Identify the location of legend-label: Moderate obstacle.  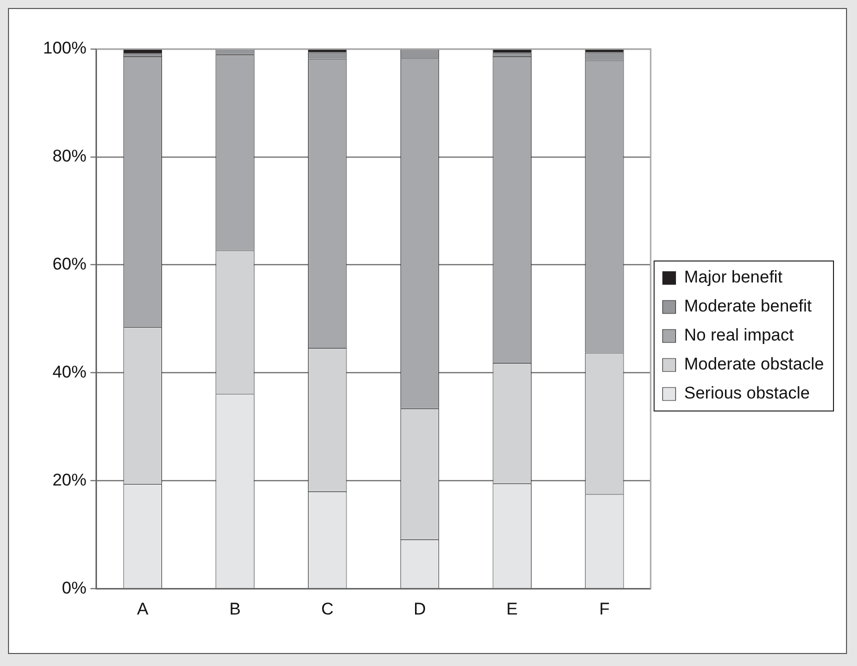
(754, 364).